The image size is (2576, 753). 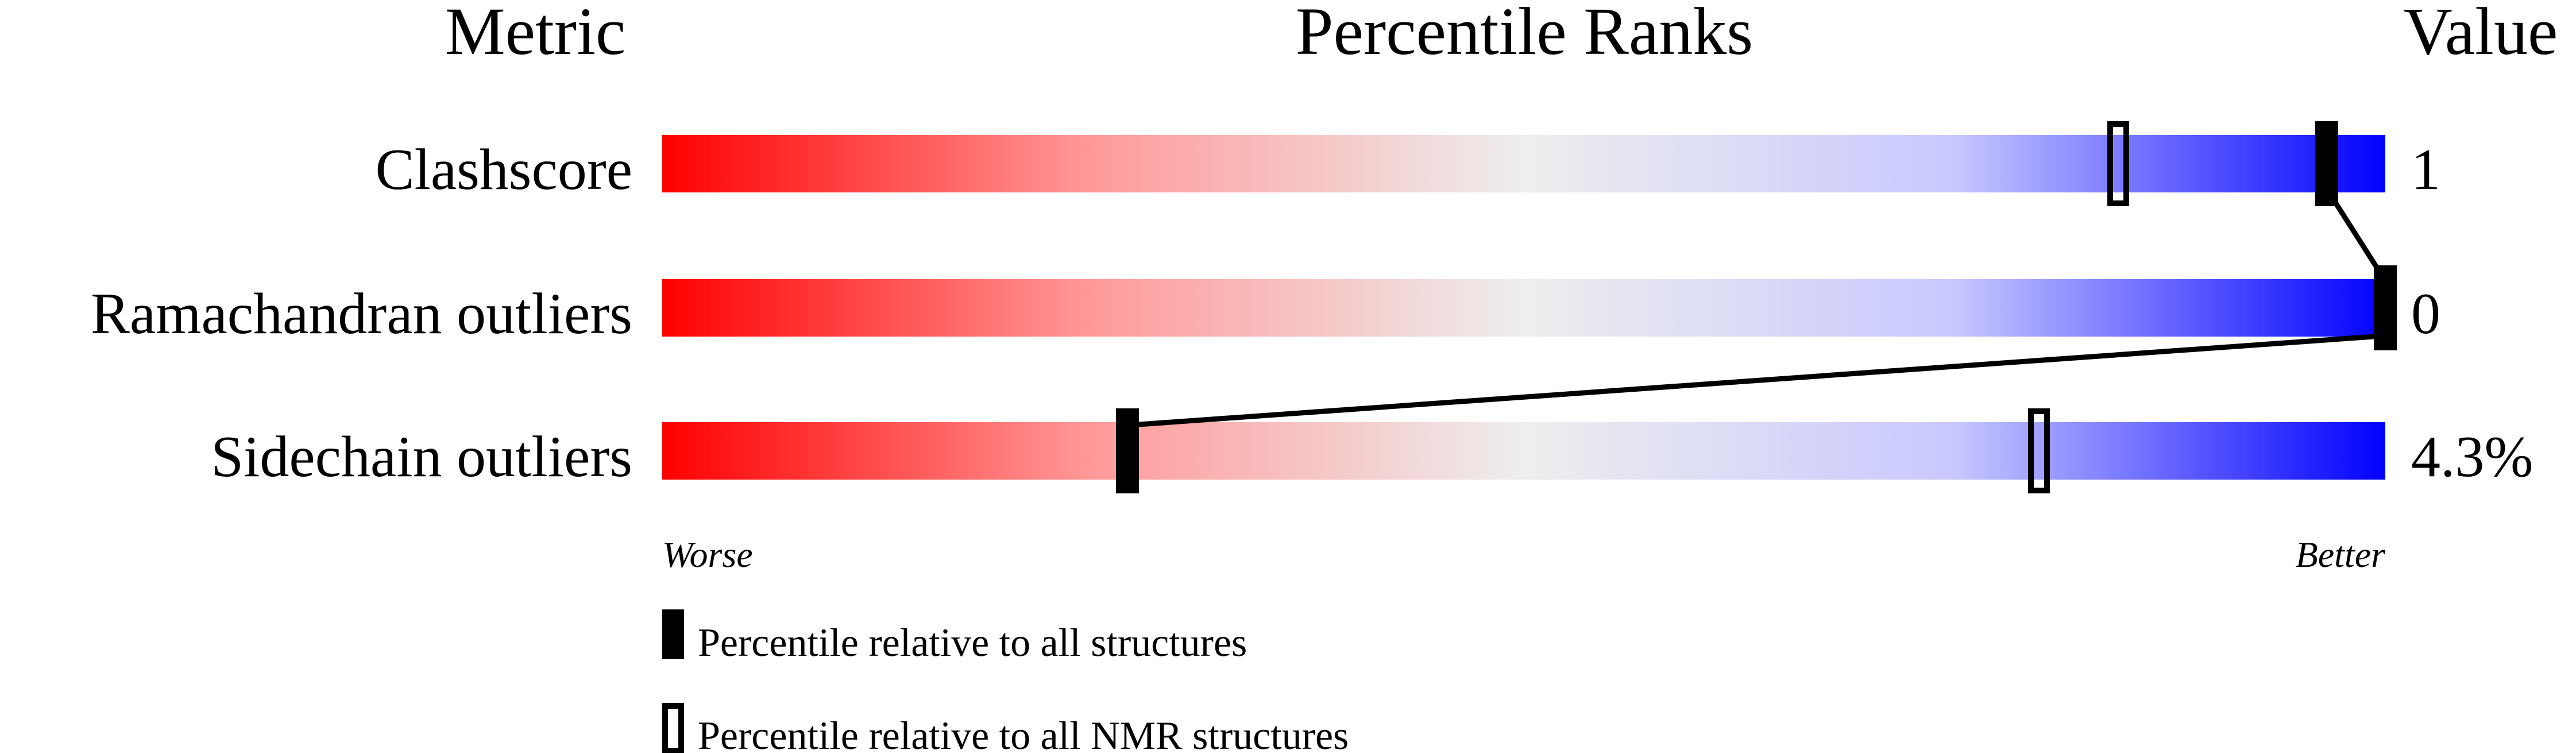 I want to click on header-metric: Metric, so click(x=535, y=34).